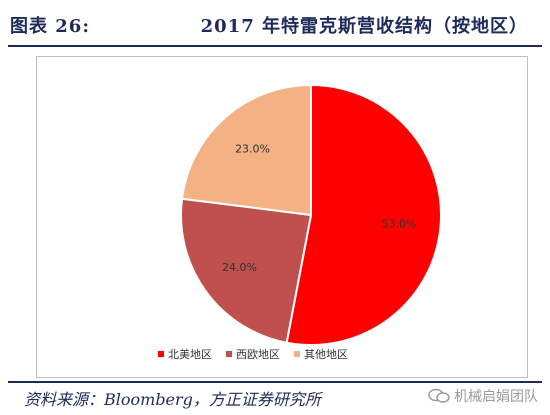 The image size is (550, 415). I want to click on legend-label: 其他地区, so click(326, 354).